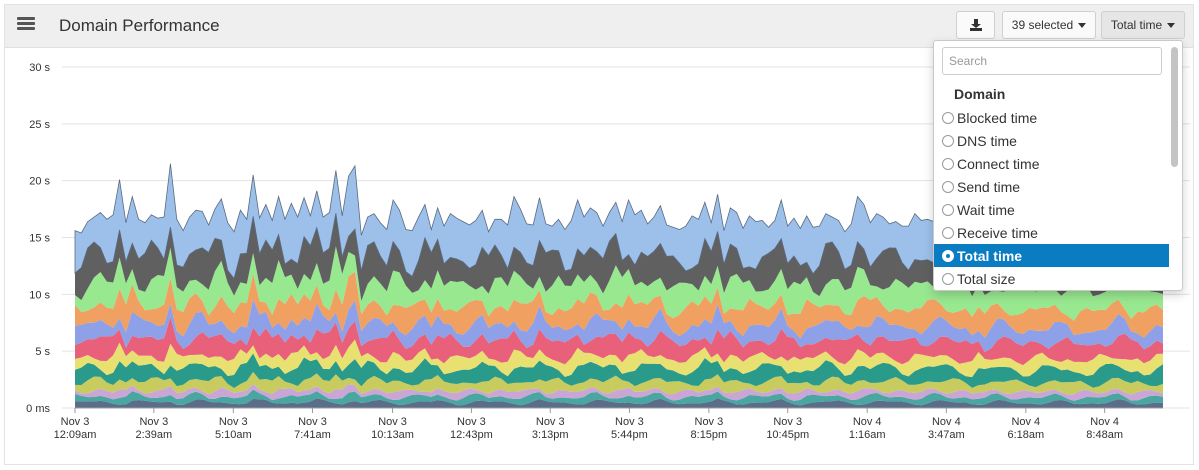 The height and width of the screenshot is (470, 1199). I want to click on metric-option-label: Send time, so click(989, 186).